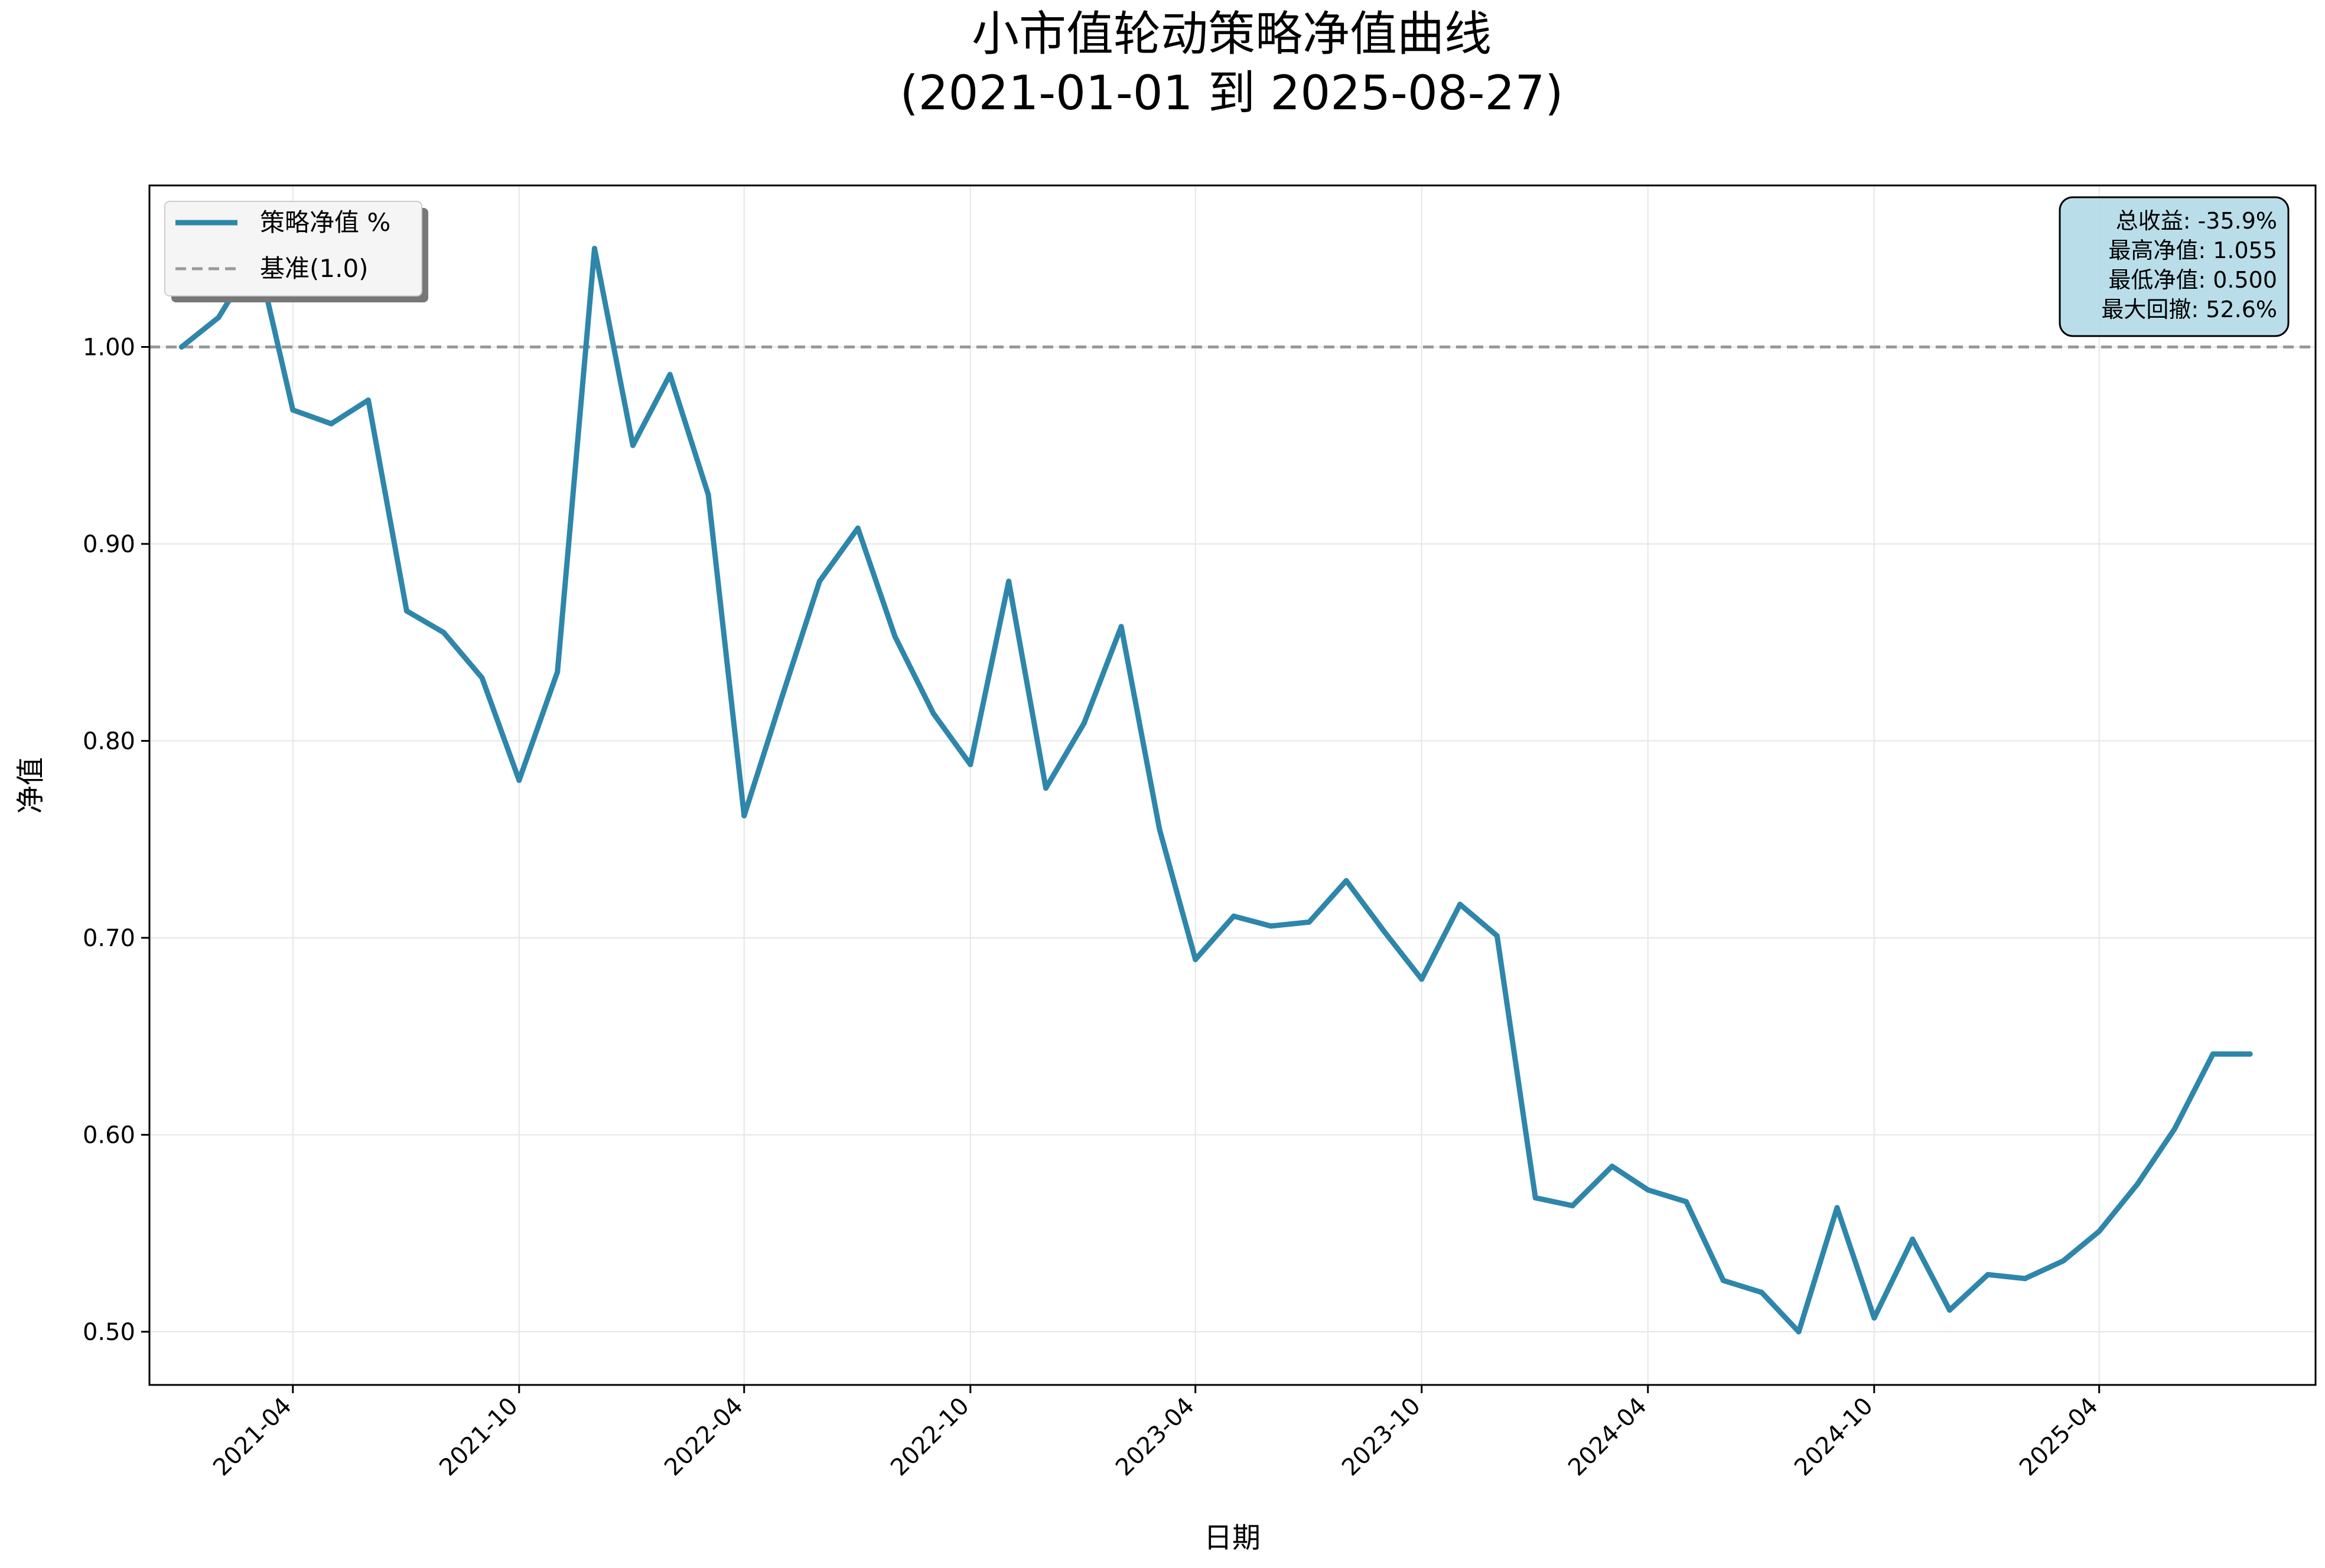 The width and height of the screenshot is (2325, 1568). Describe the element at coordinates (2196, 221) in the screenshot. I see `stats-total-return: 总收益: -35.9%` at that location.